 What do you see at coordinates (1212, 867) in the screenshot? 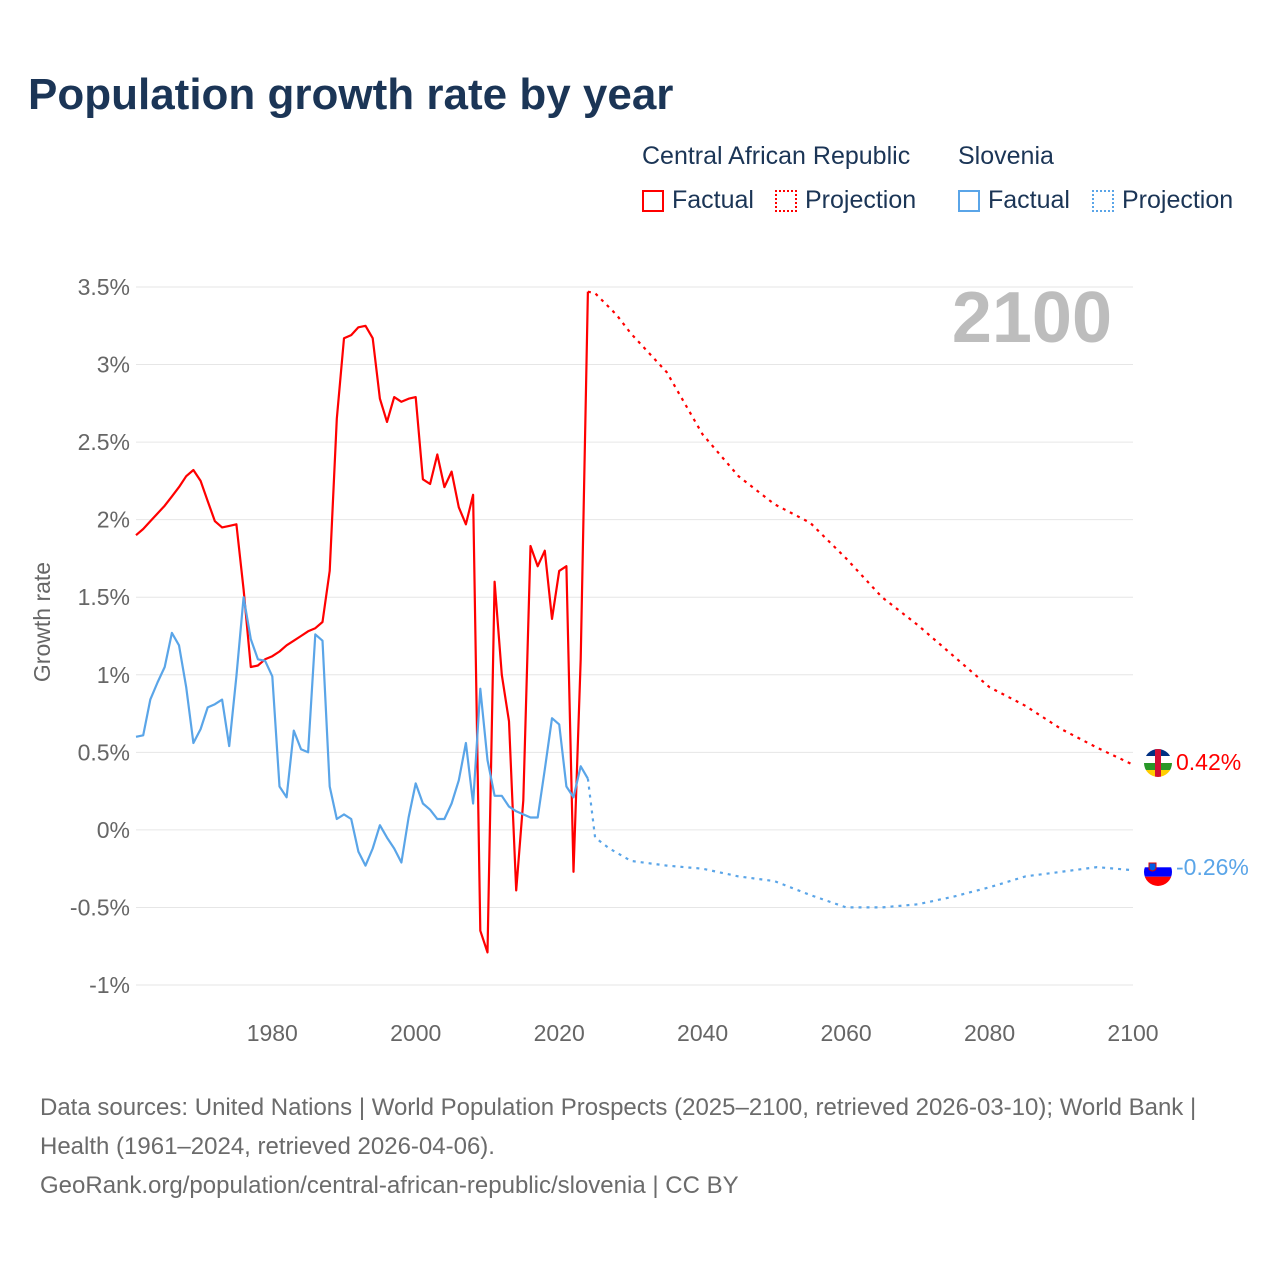
I see `slovenia-end-value: -0.26%` at bounding box center [1212, 867].